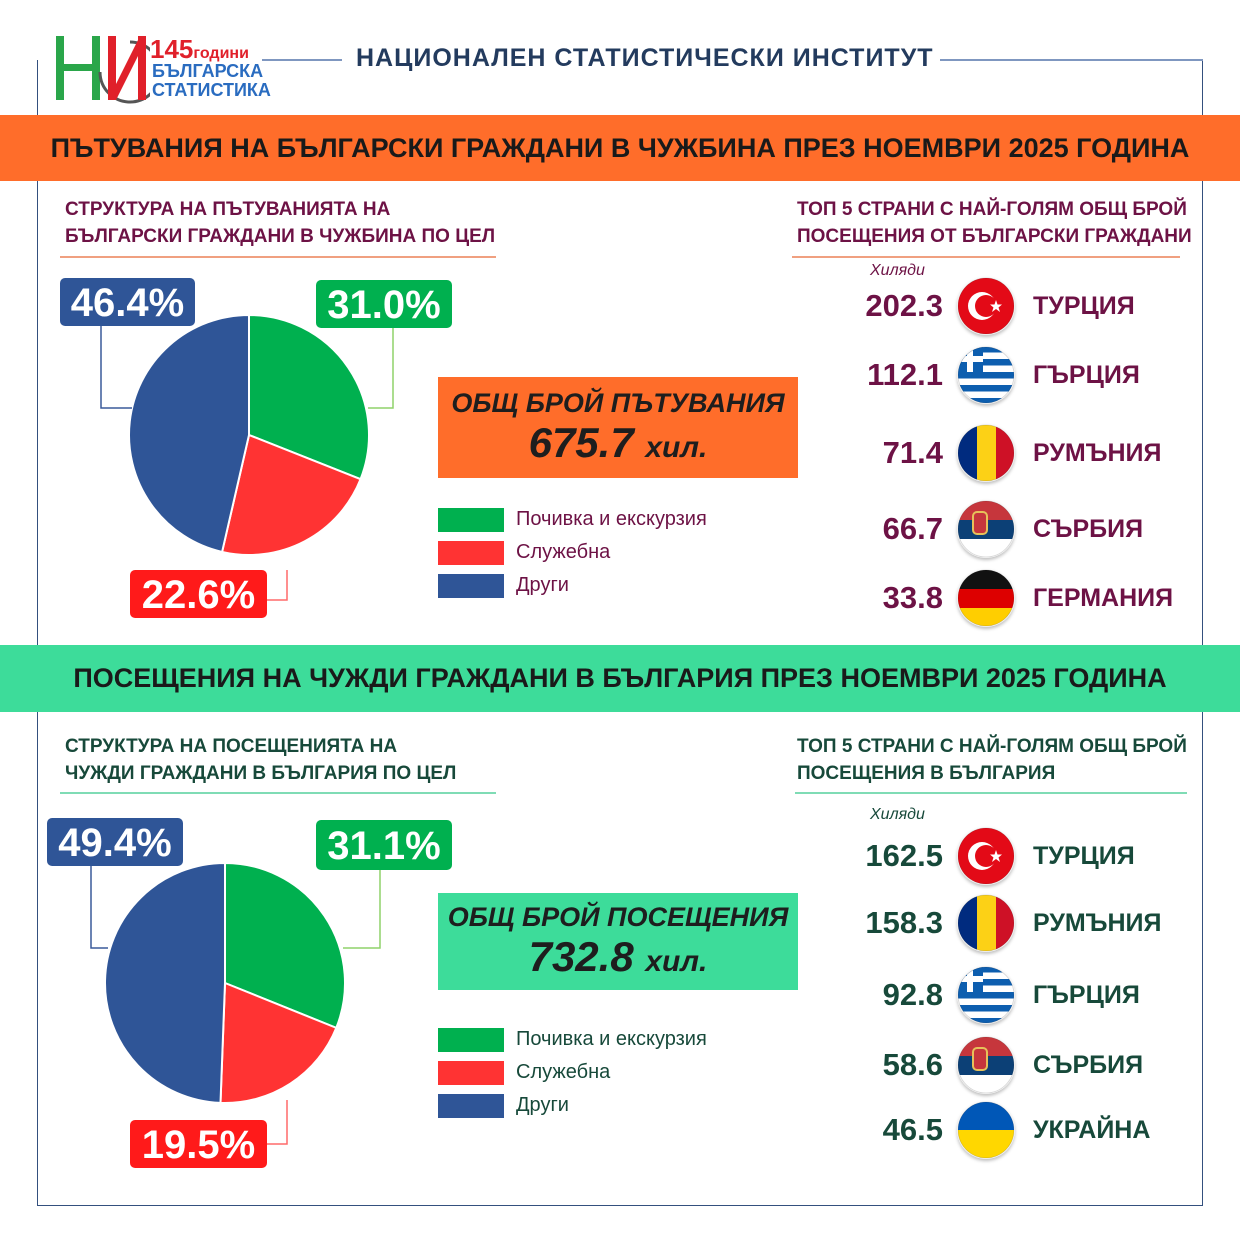 The width and height of the screenshot is (1240, 1240). I want to click on pie-chart-2: 31.1% 19.5% 49.4%, so click(249, 993).